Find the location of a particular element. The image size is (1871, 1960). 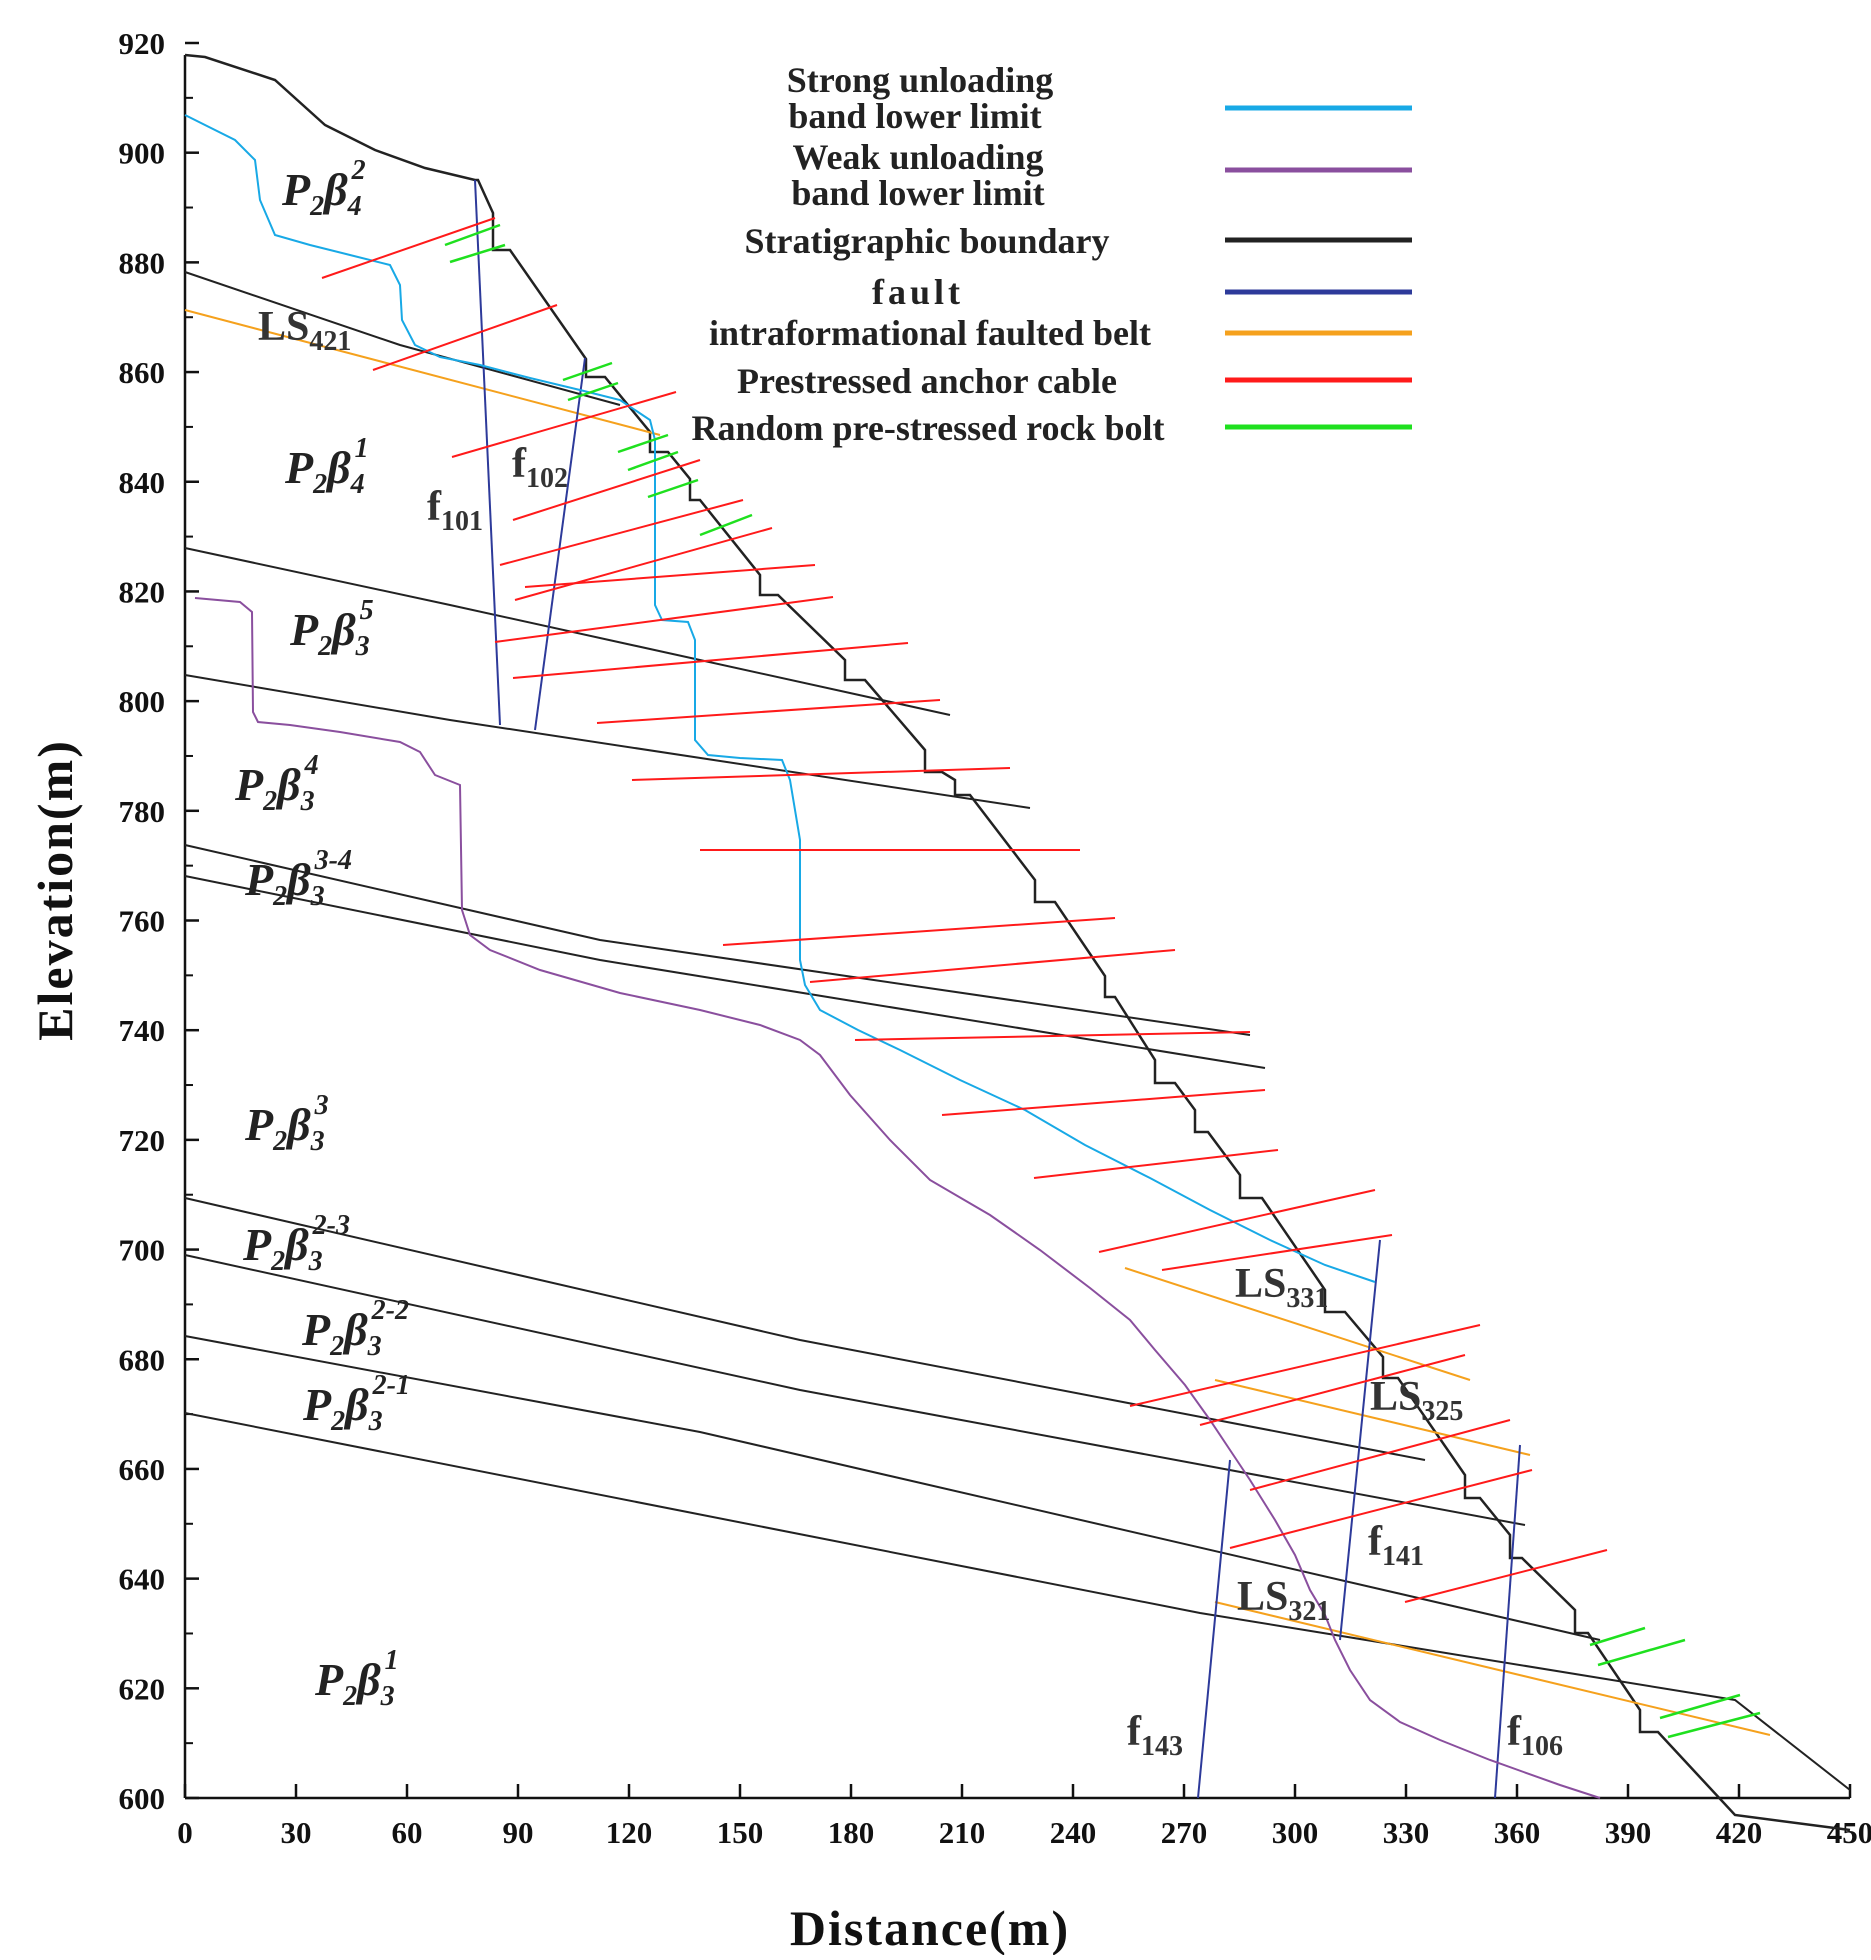

y-tick-label: 740 is located at coordinates (142, 1030).